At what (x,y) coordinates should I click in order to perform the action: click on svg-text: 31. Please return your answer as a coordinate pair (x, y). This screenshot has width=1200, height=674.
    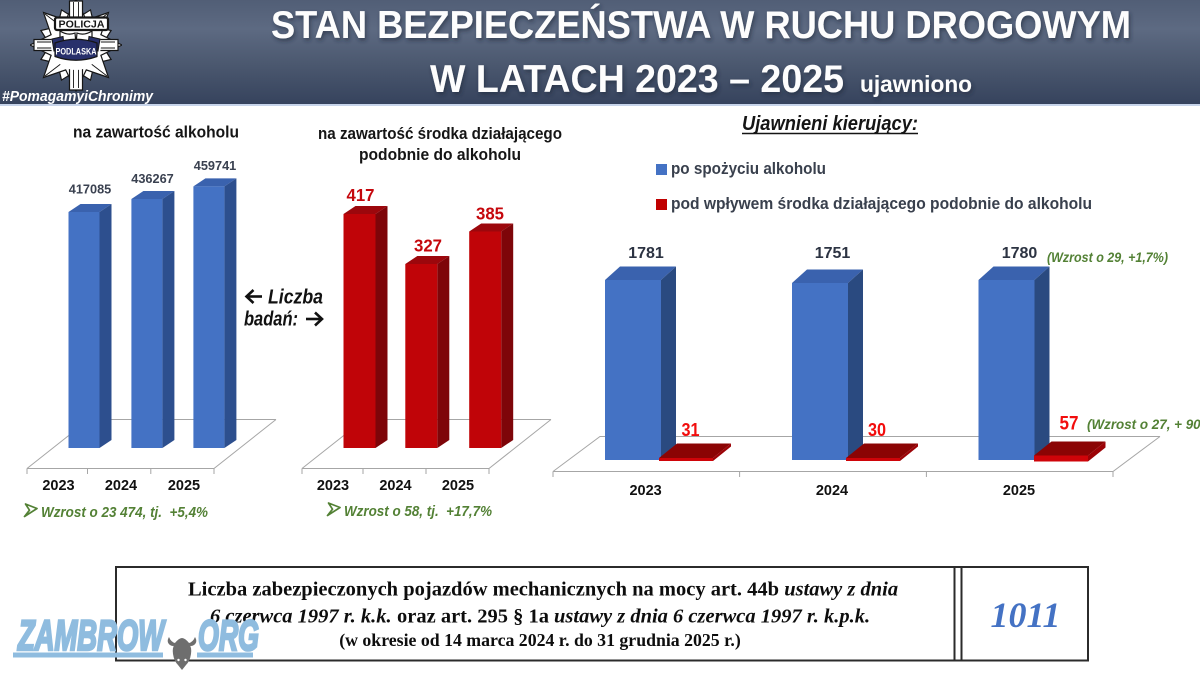
    Looking at the image, I should click on (691, 429).